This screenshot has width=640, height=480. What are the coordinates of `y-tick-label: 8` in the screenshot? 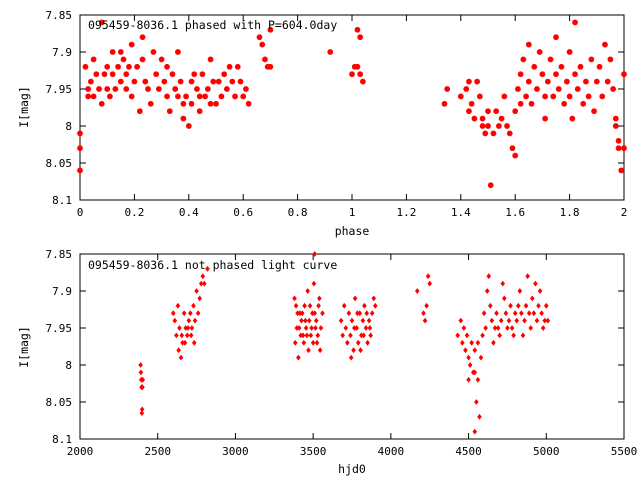 It's located at (68, 126).